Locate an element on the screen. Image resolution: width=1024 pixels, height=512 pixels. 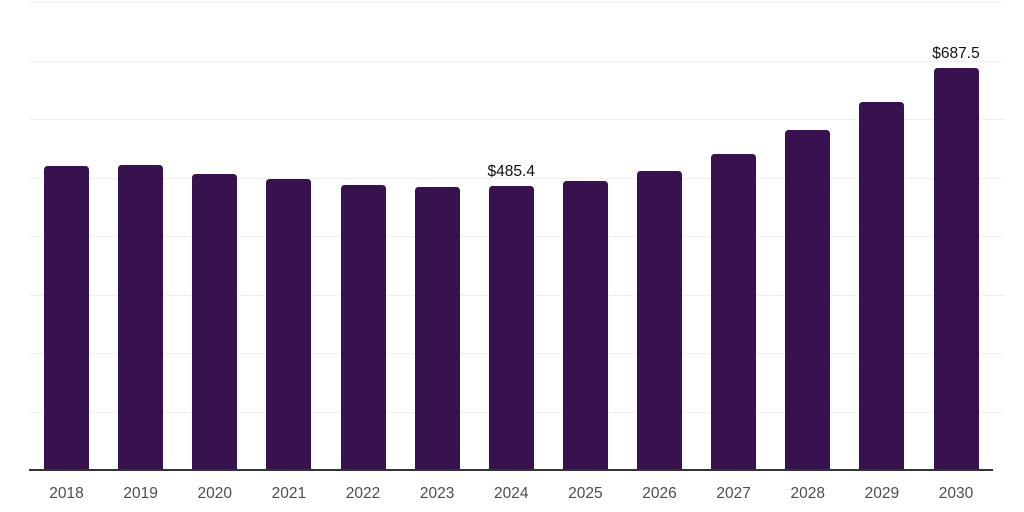
data-label-2030: $687.5 is located at coordinates (956, 53).